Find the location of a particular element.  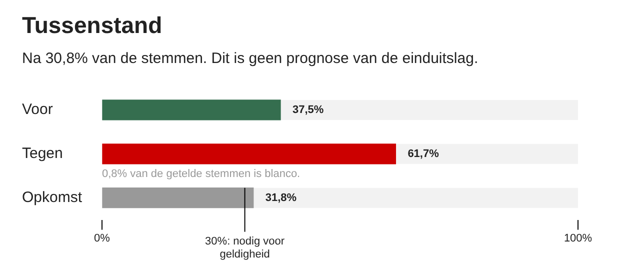

y-tick-label: Tegen is located at coordinates (42, 153).